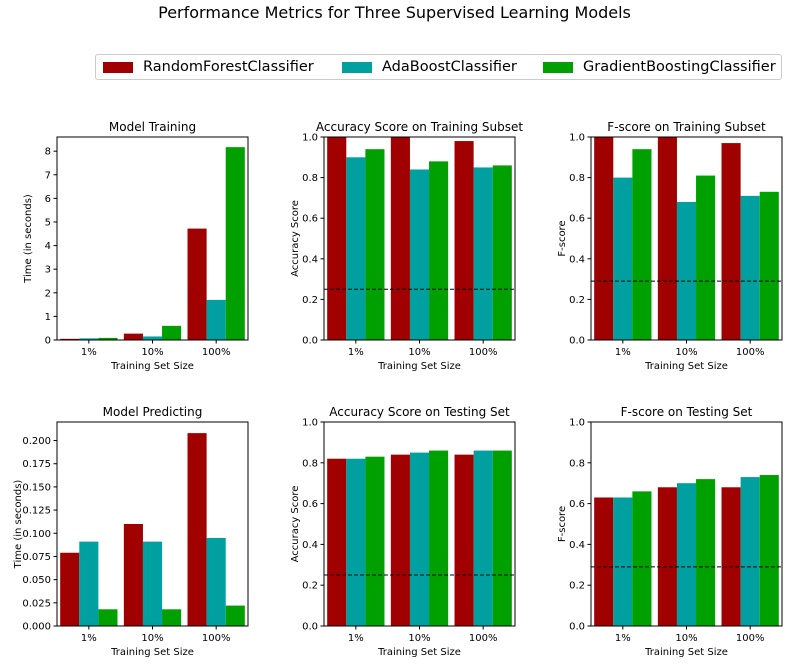  What do you see at coordinates (208, 67) in the screenshot?
I see `legend-item-randomforest: RandomForestClassifier` at bounding box center [208, 67].